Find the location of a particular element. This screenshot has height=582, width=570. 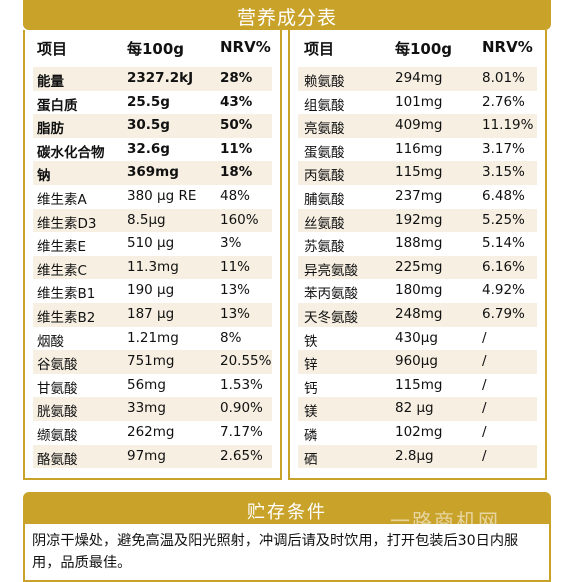

nutrient-name: 甘氨酸 is located at coordinates (57, 388).